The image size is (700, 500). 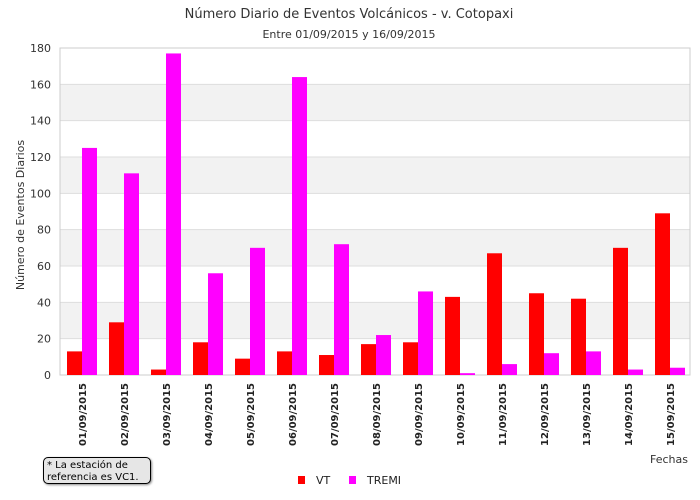 What do you see at coordinates (629, 414) in the screenshot?
I see `x-tick-label: 14/09/2015` at bounding box center [629, 414].